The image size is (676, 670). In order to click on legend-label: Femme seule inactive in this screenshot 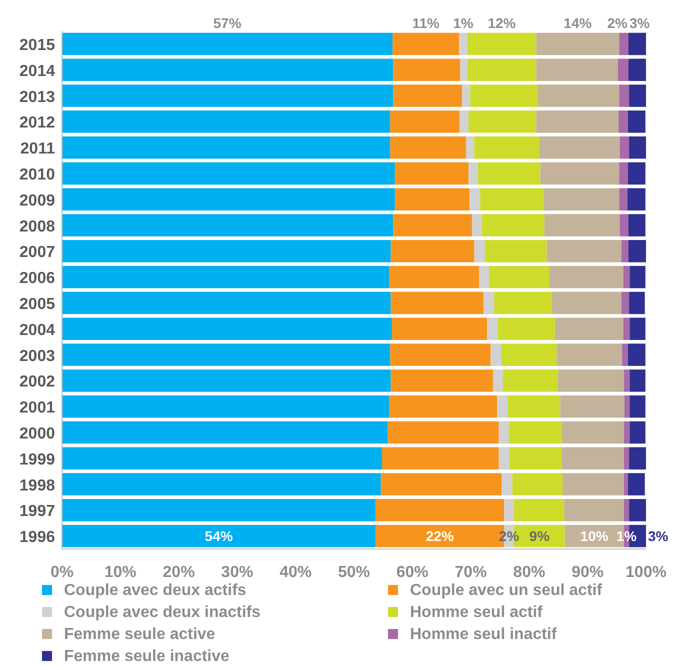, I will do `click(147, 656)`.